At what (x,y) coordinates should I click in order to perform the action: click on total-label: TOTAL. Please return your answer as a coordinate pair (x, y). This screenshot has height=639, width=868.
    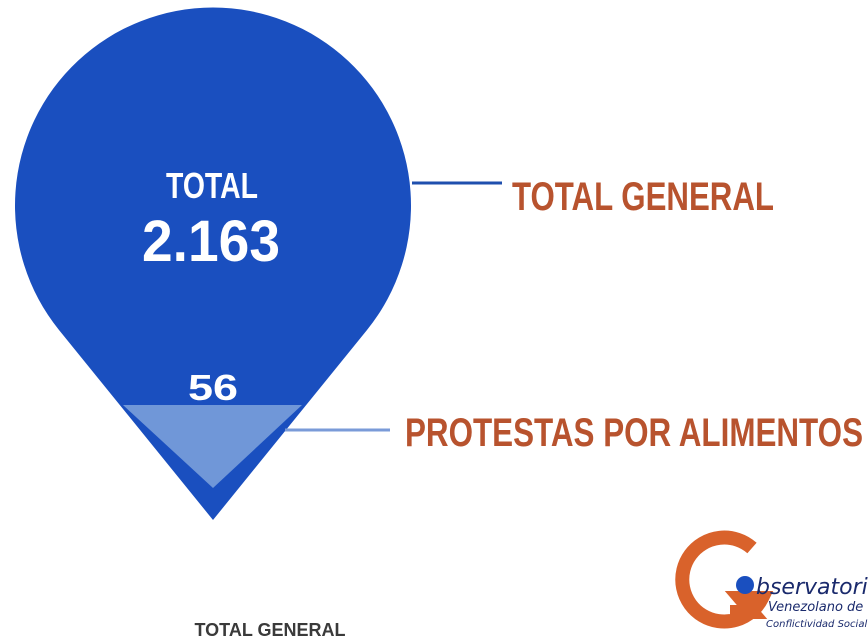
    Looking at the image, I should click on (212, 185).